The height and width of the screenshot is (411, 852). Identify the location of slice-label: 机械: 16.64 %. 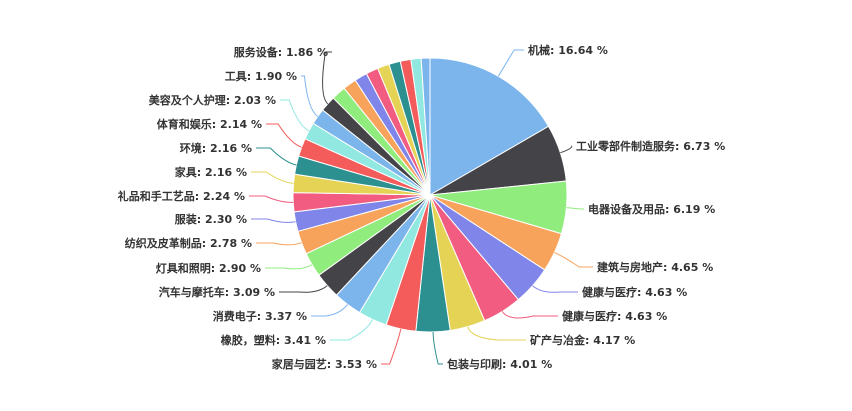
(568, 50).